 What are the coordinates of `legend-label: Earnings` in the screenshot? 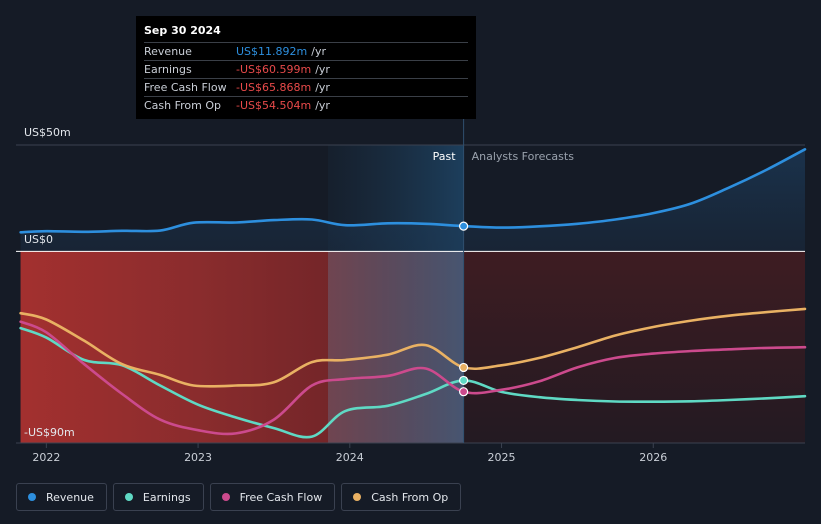 It's located at (166, 497).